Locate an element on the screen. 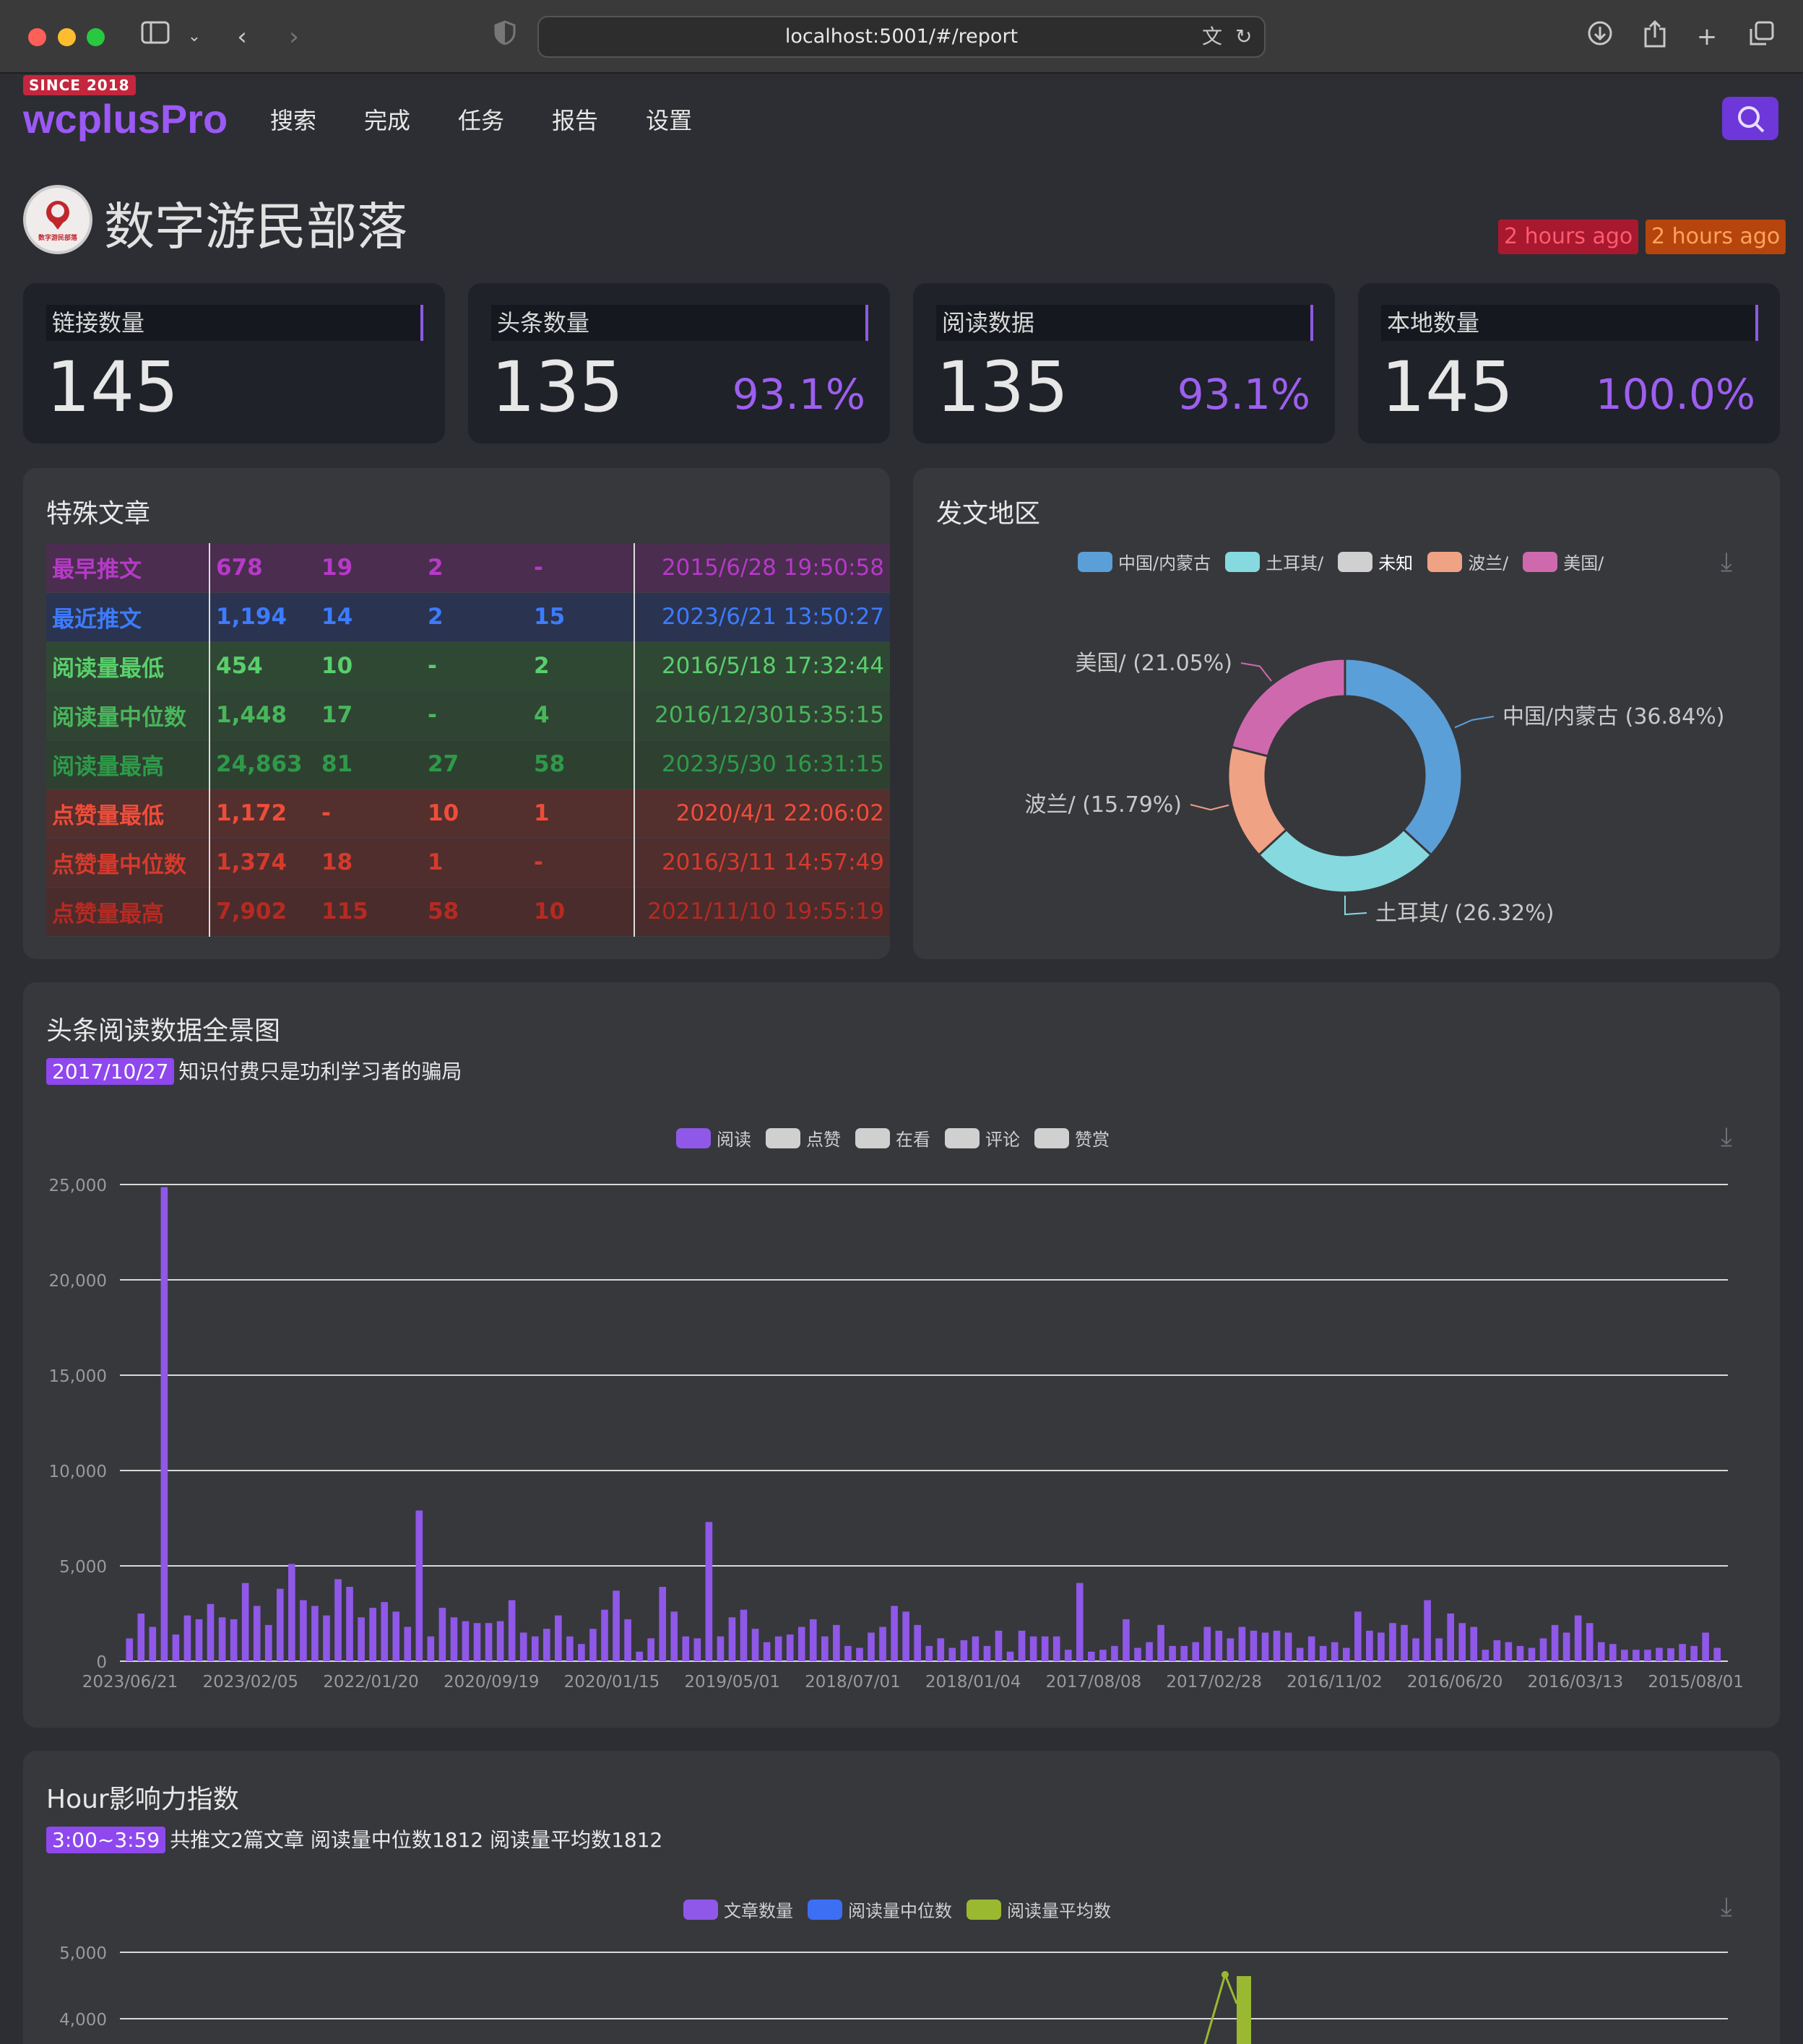 This screenshot has height=2044, width=1803. brand-logo: wcplusPro is located at coordinates (126, 119).